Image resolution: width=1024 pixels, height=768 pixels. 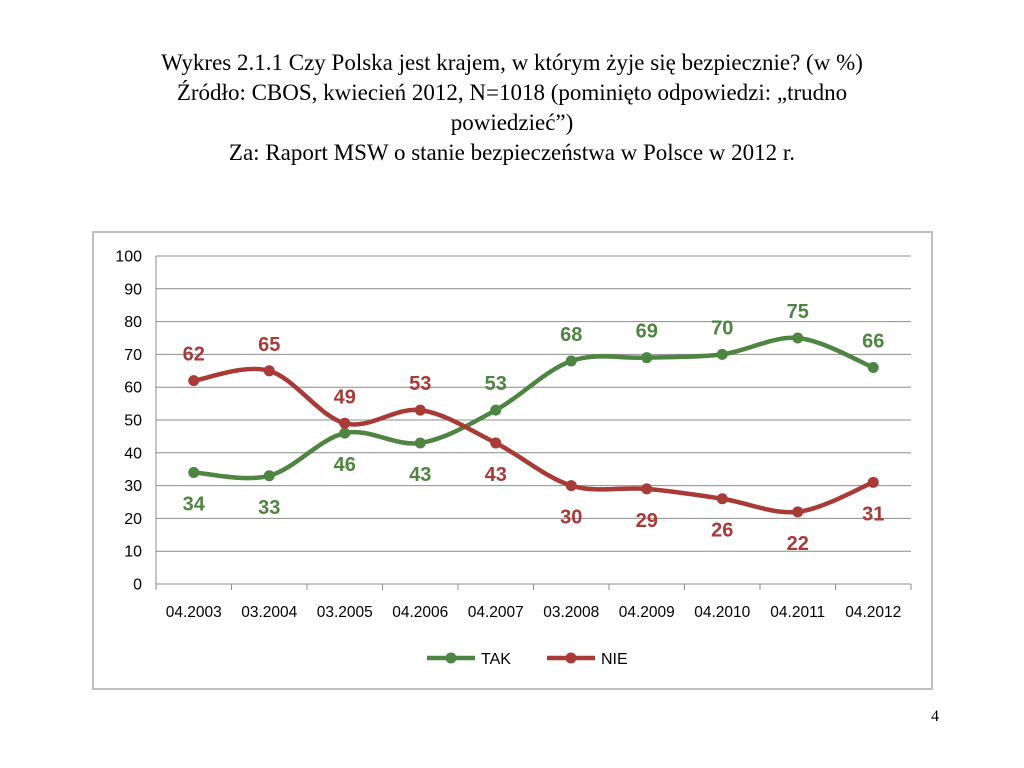 I want to click on y-tick-label: 70, so click(x=133, y=355).